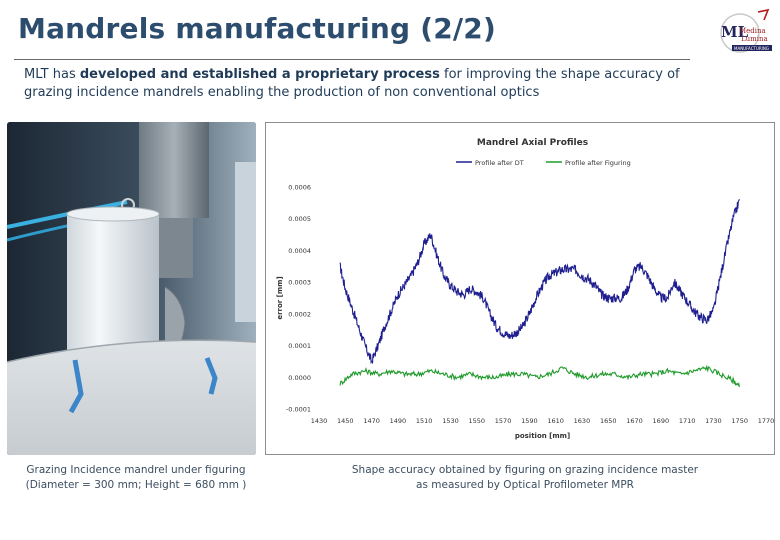  What do you see at coordinates (542, 436) in the screenshot?
I see `x-axis-label: position [mm]` at bounding box center [542, 436].